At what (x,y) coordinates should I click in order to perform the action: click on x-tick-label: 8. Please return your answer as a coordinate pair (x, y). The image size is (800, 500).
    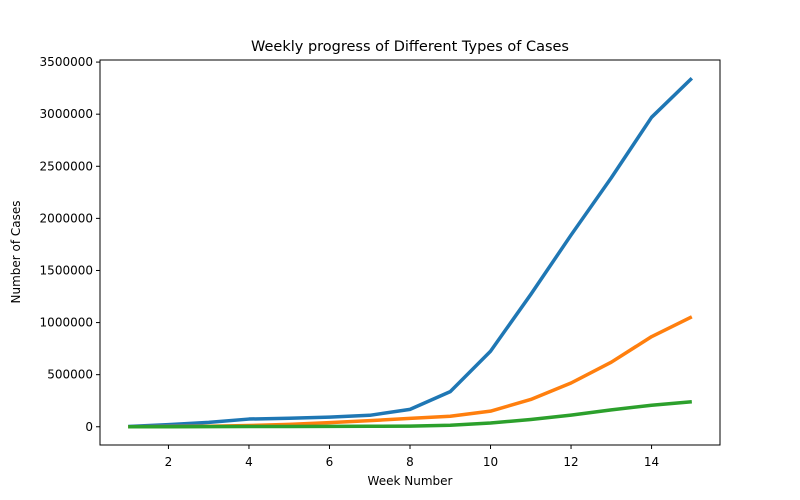
    Looking at the image, I should click on (410, 462).